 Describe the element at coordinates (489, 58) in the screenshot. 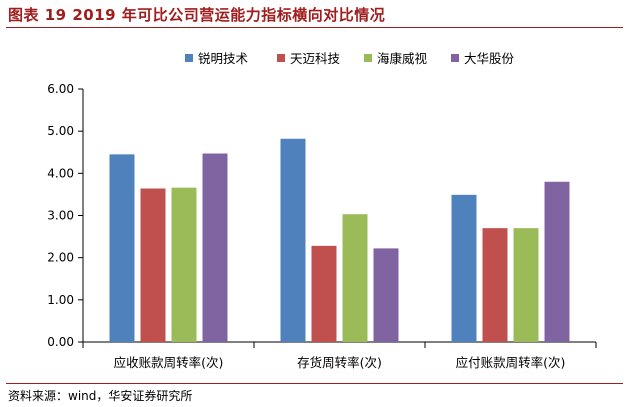

I see `legend-label: 大华股份` at that location.